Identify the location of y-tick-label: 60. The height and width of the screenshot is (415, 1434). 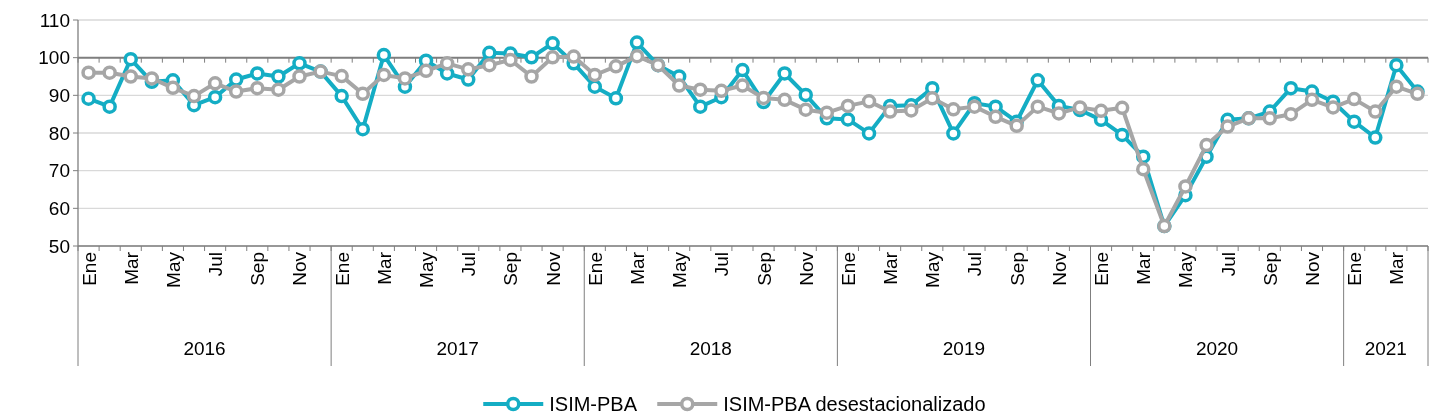
(59, 208).